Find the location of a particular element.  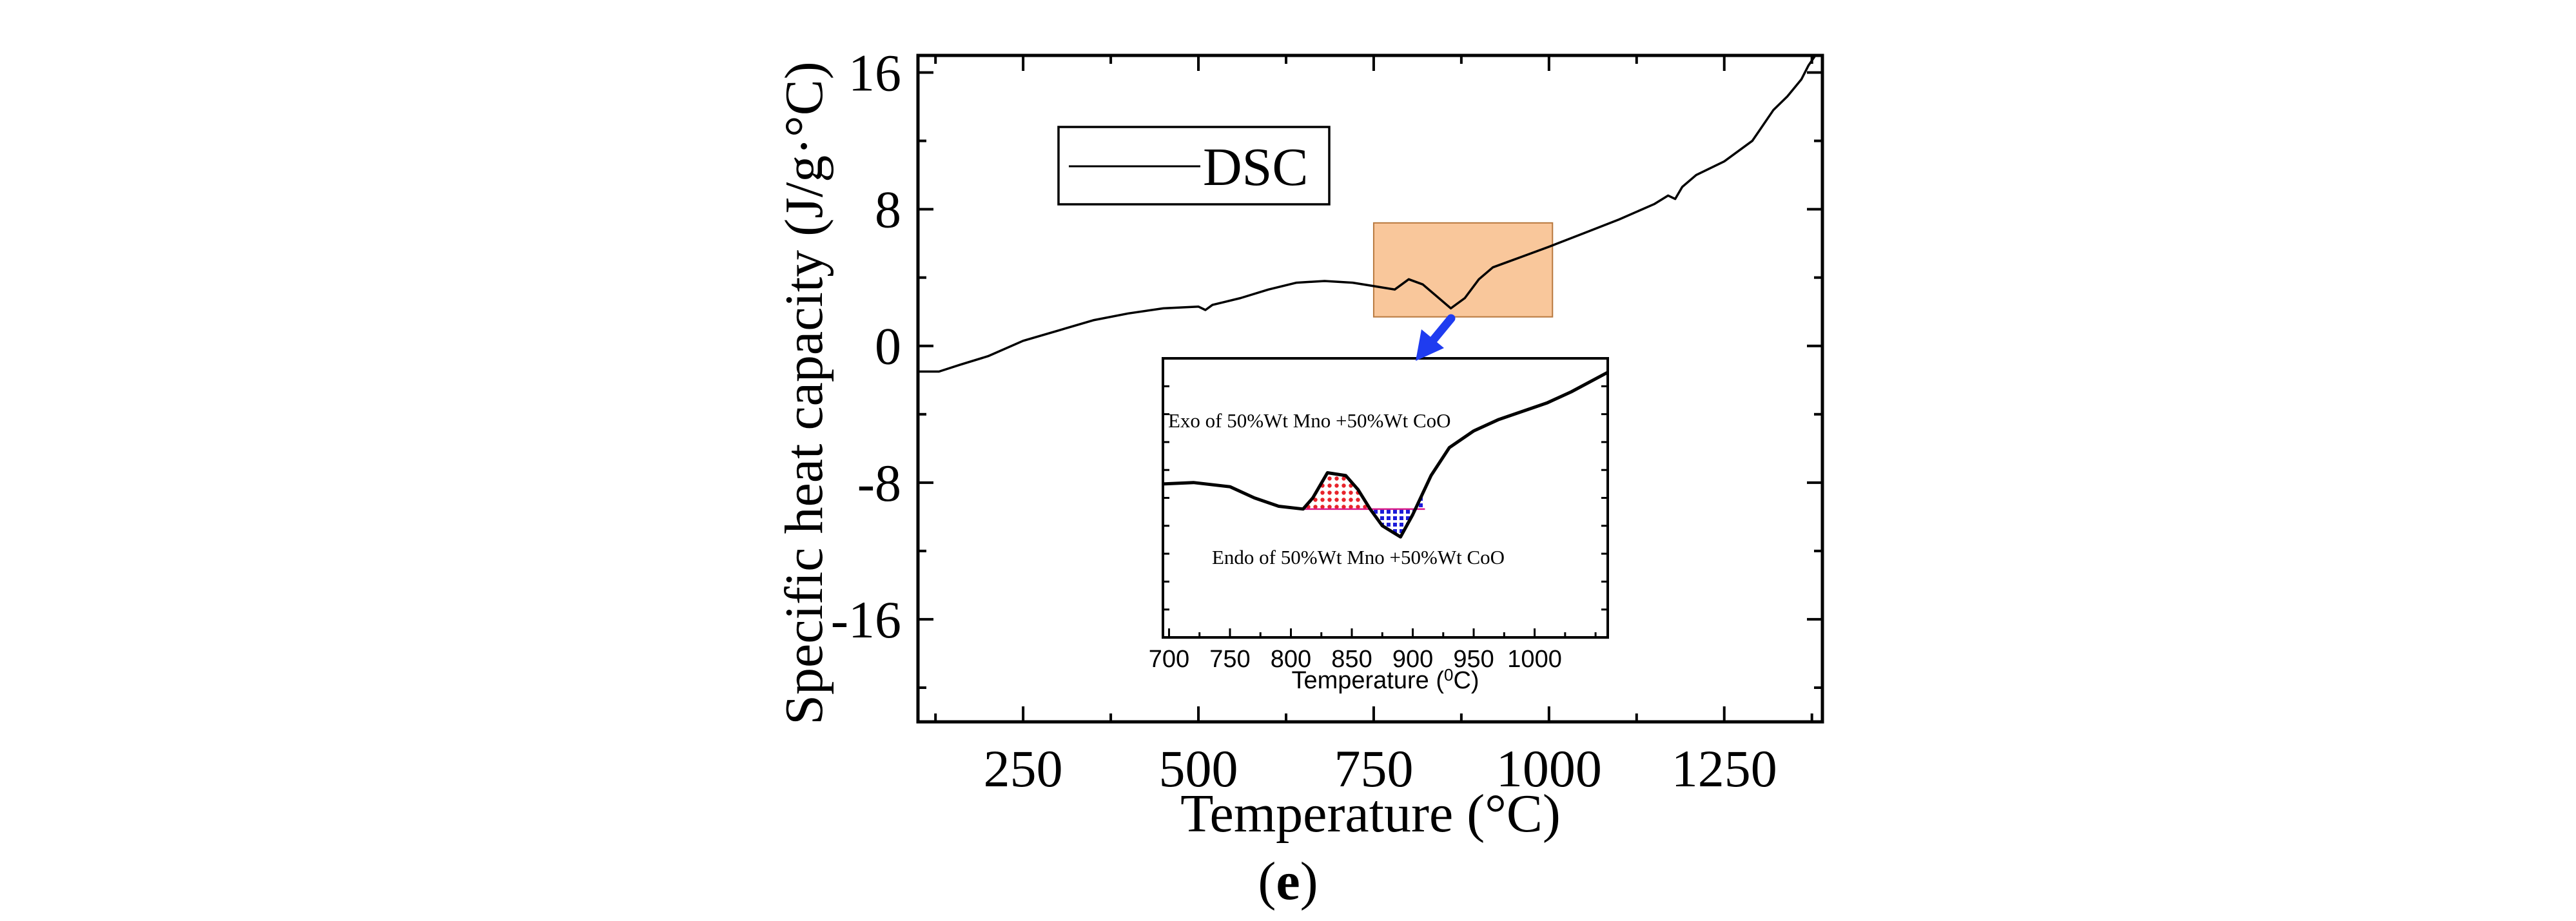

y-tick-label: -16 is located at coordinates (866, 619).